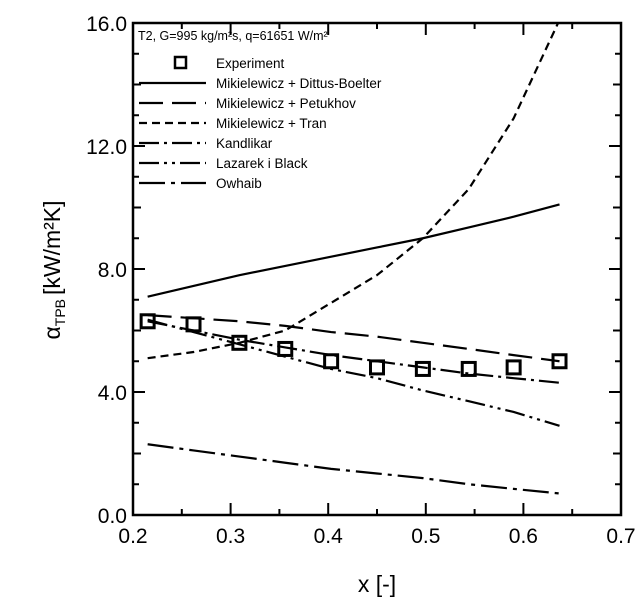 This screenshot has width=638, height=603. I want to click on x-axis-title: x [-], so click(377, 584).